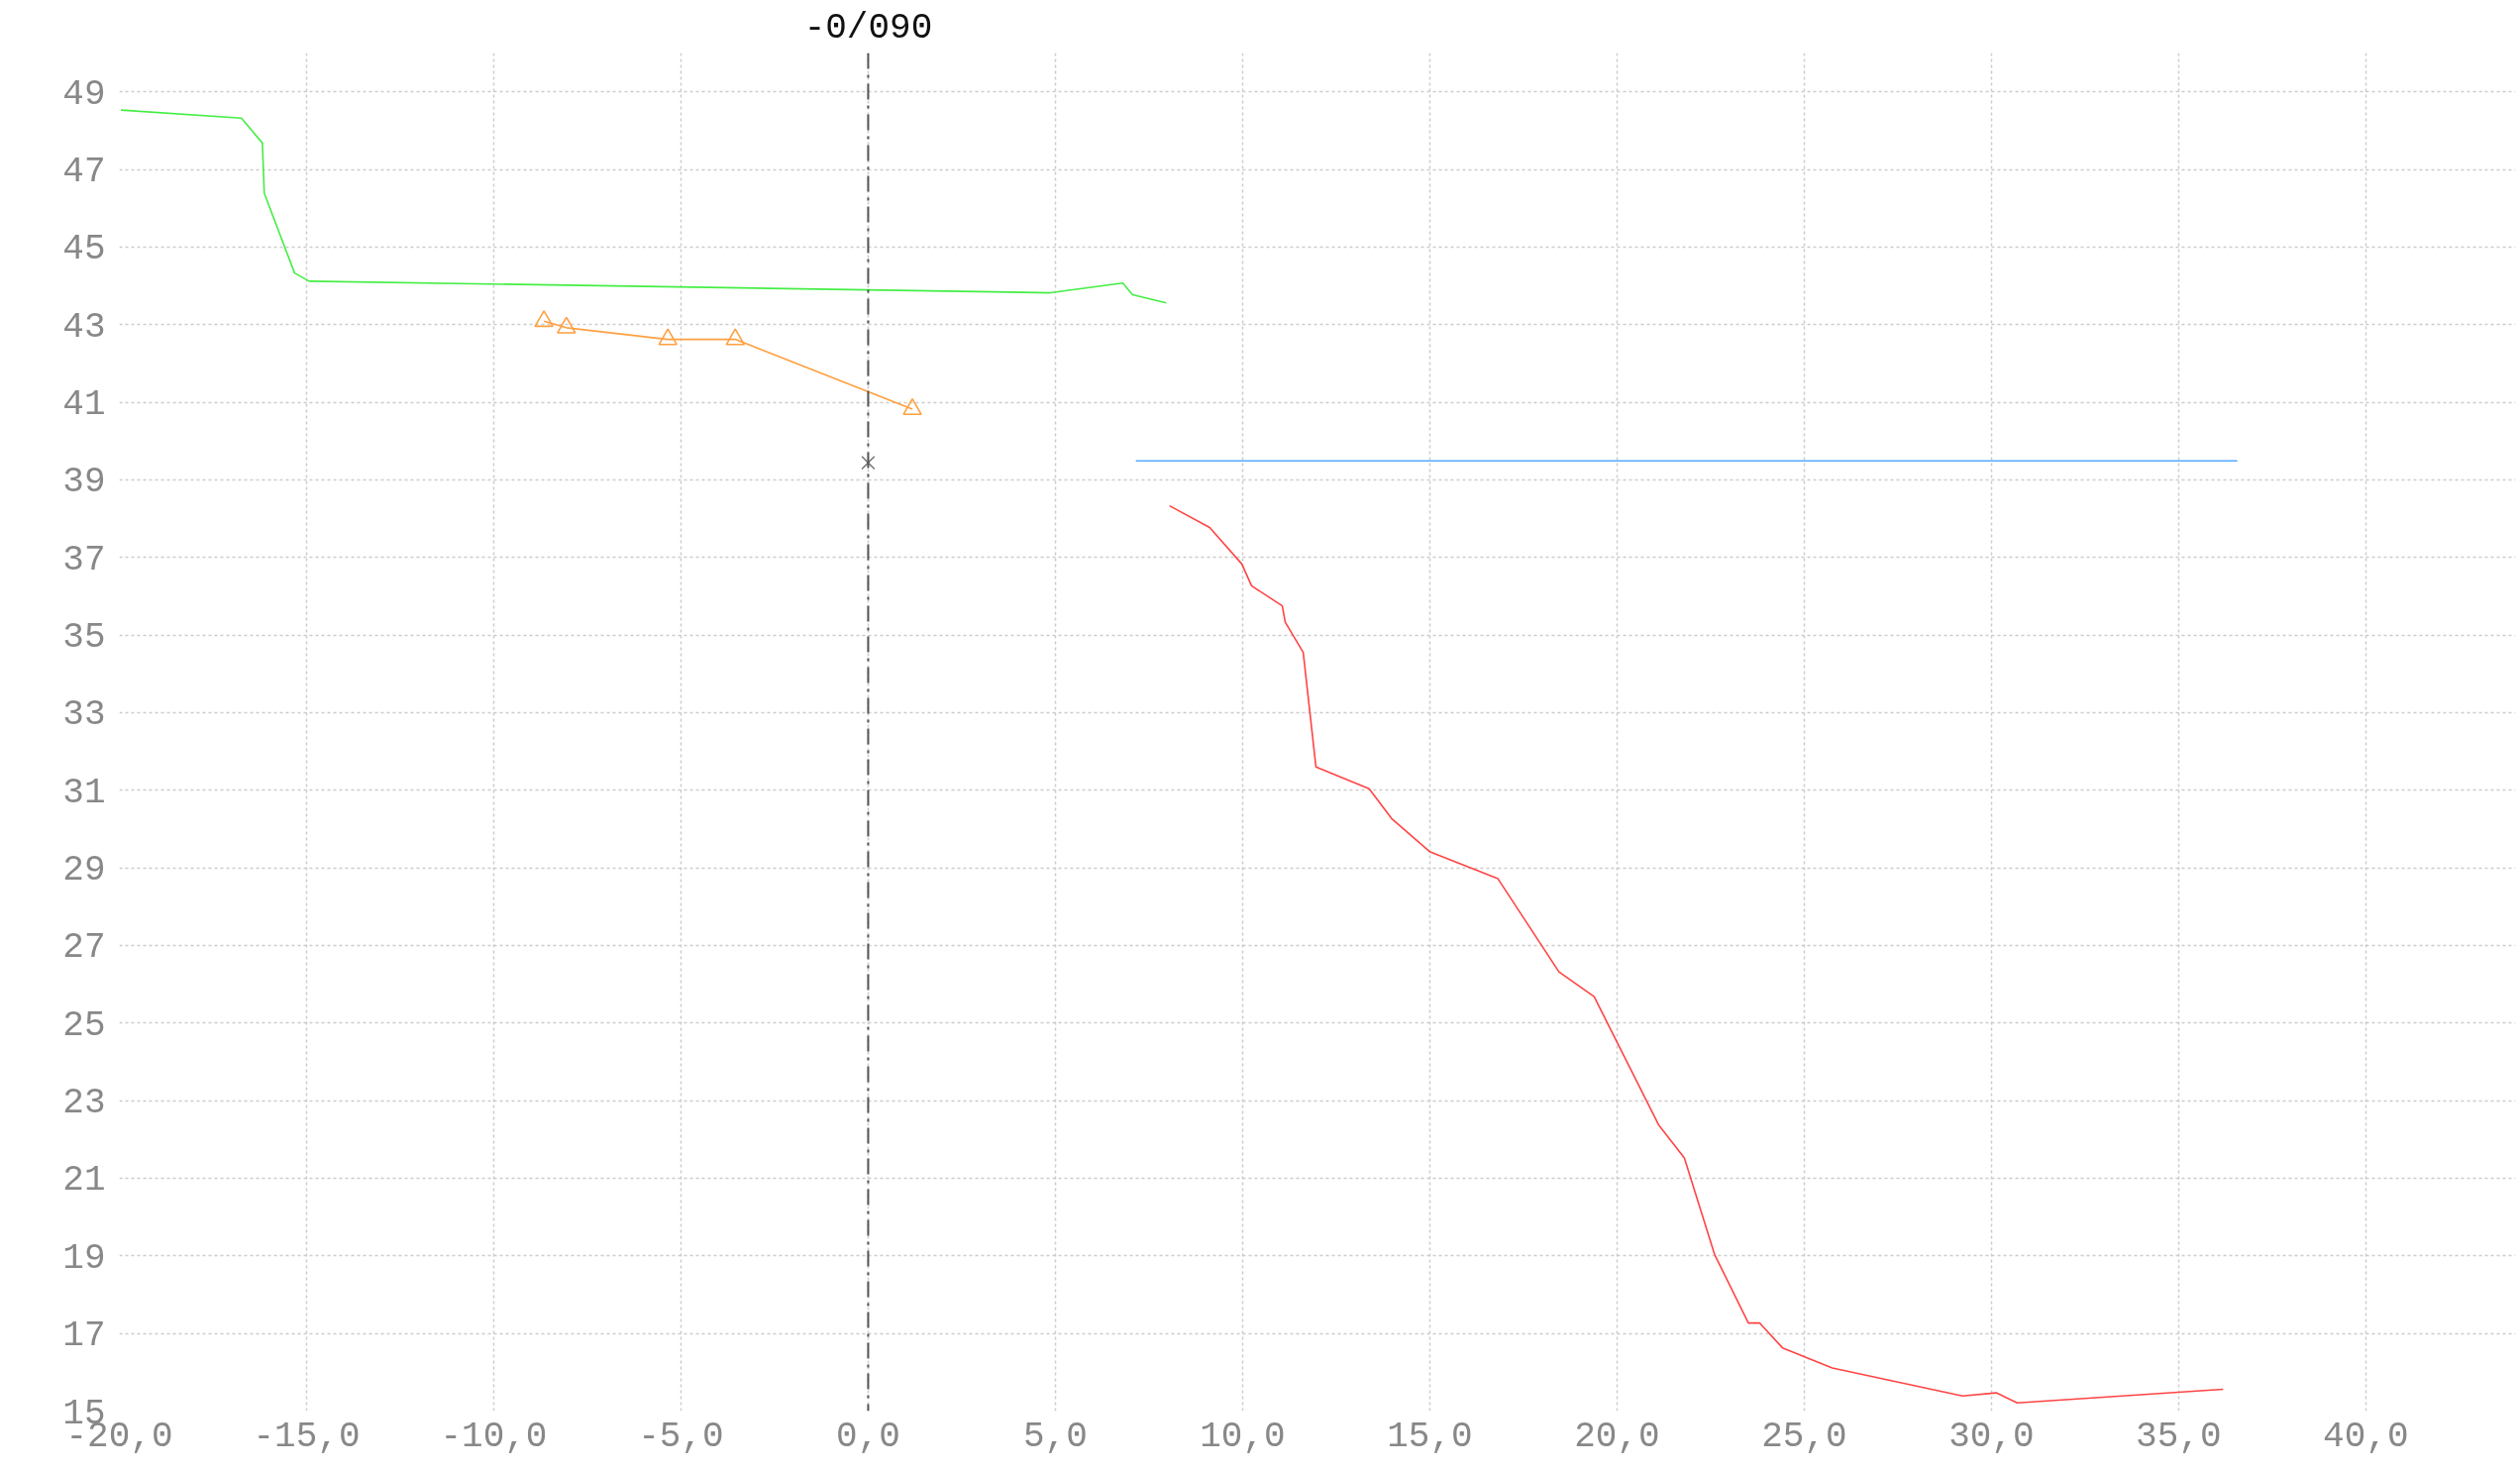  I want to click on x-tick-label: 10,0, so click(1243, 1436).